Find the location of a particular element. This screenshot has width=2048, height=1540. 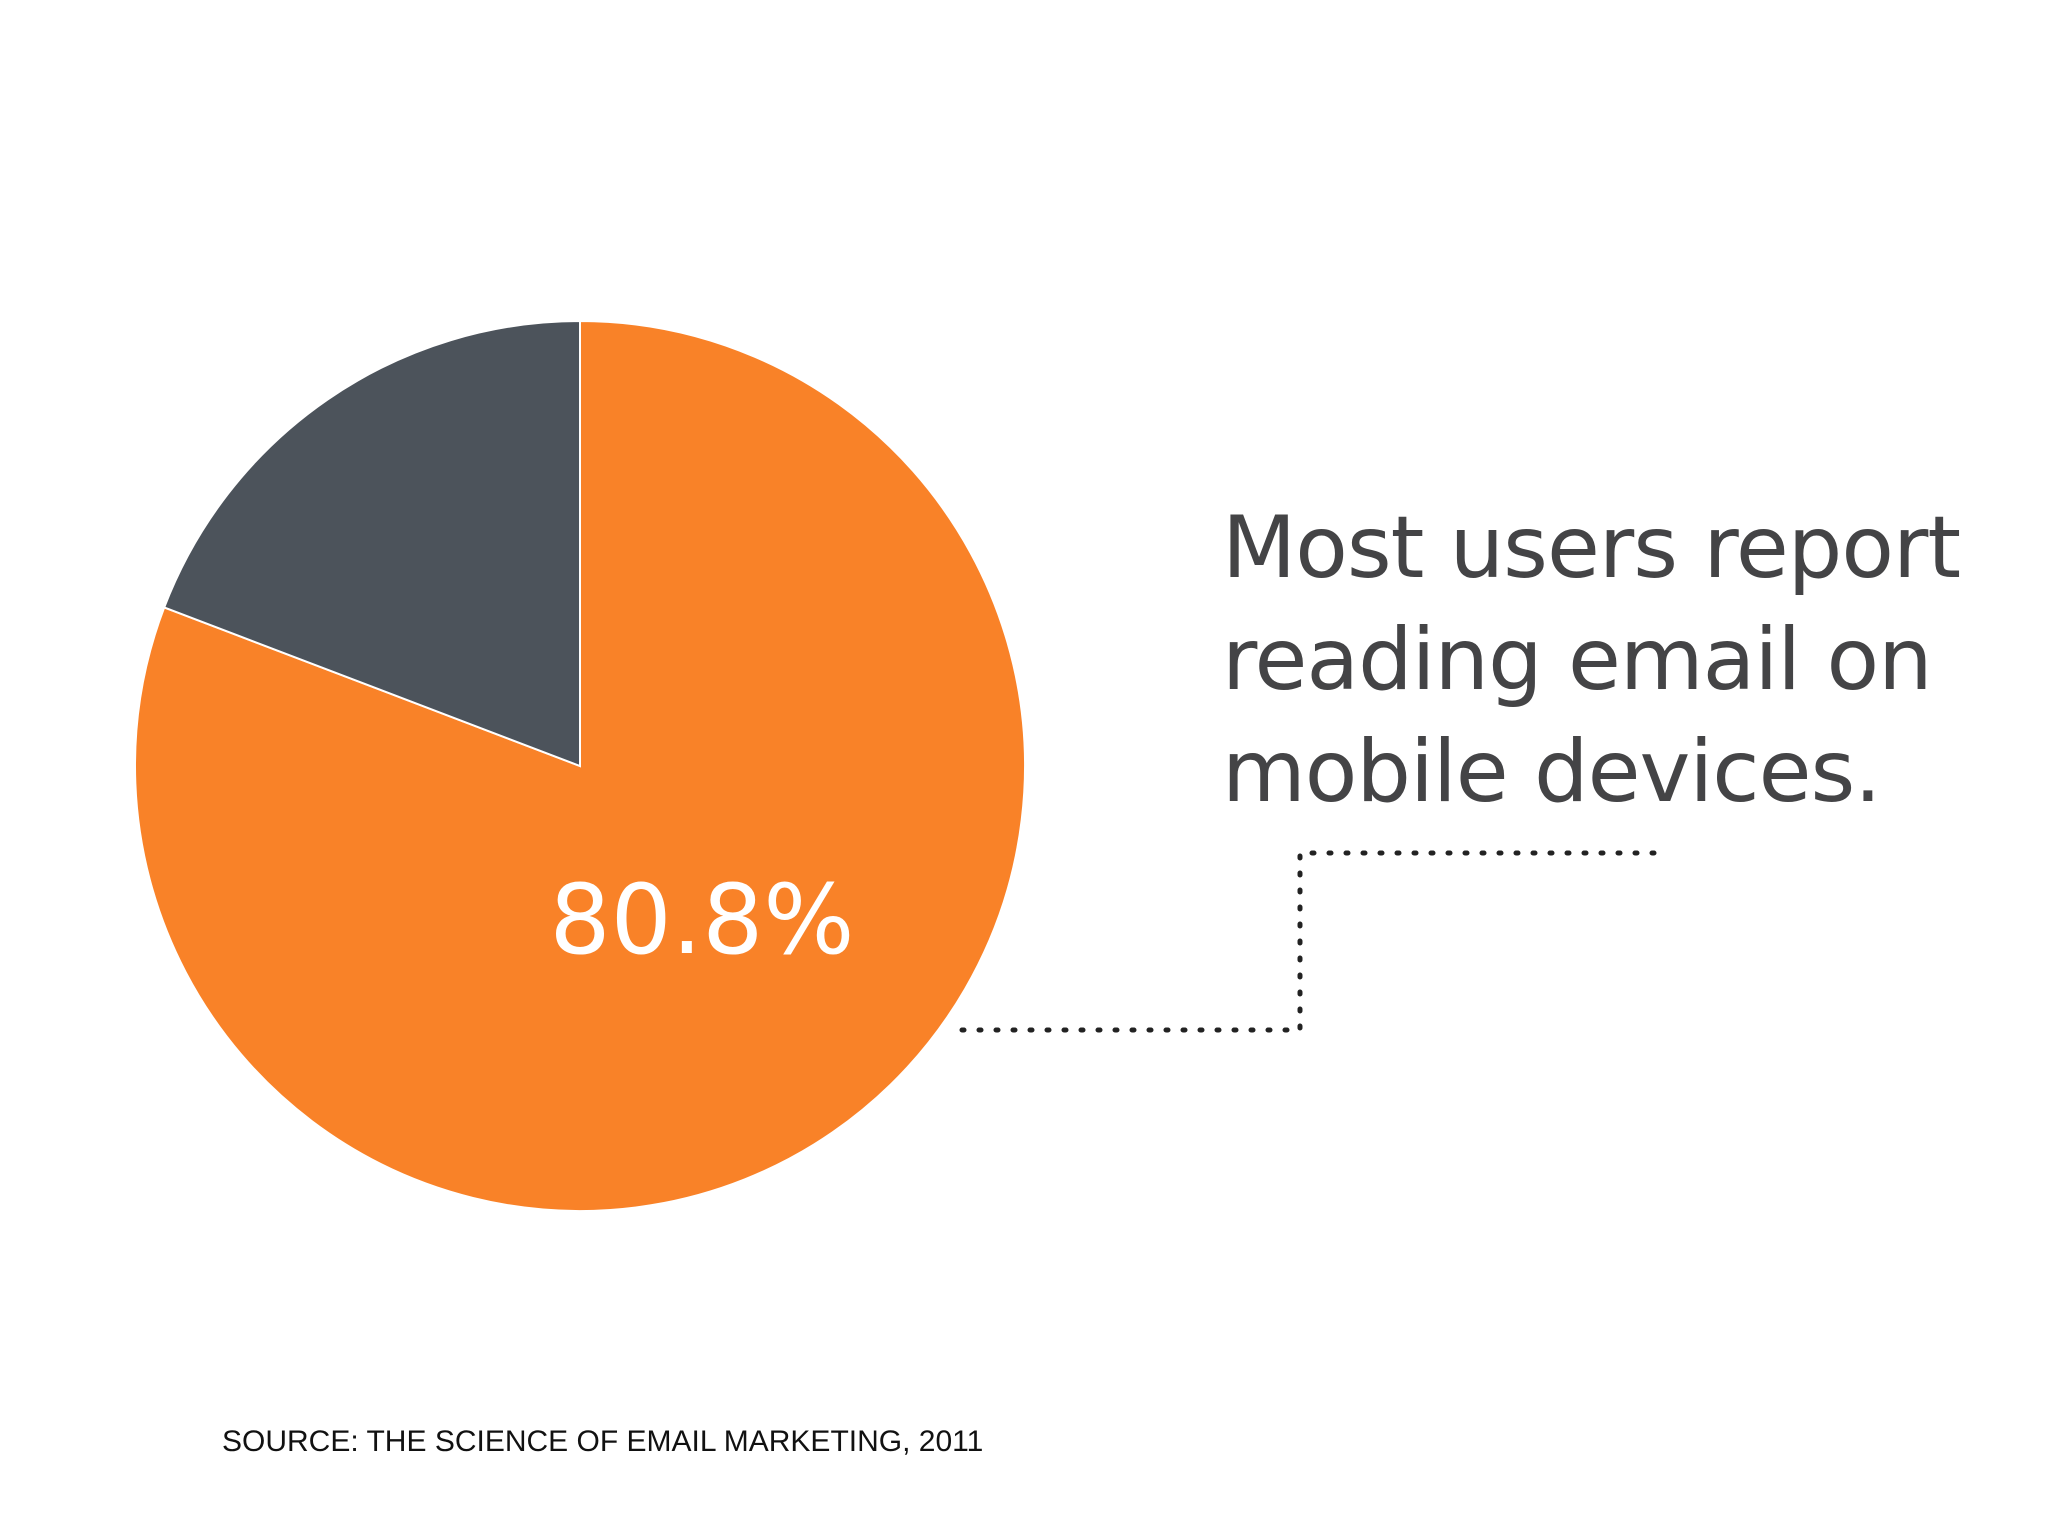

headline-line-2: reading email on is located at coordinates (1577, 660).